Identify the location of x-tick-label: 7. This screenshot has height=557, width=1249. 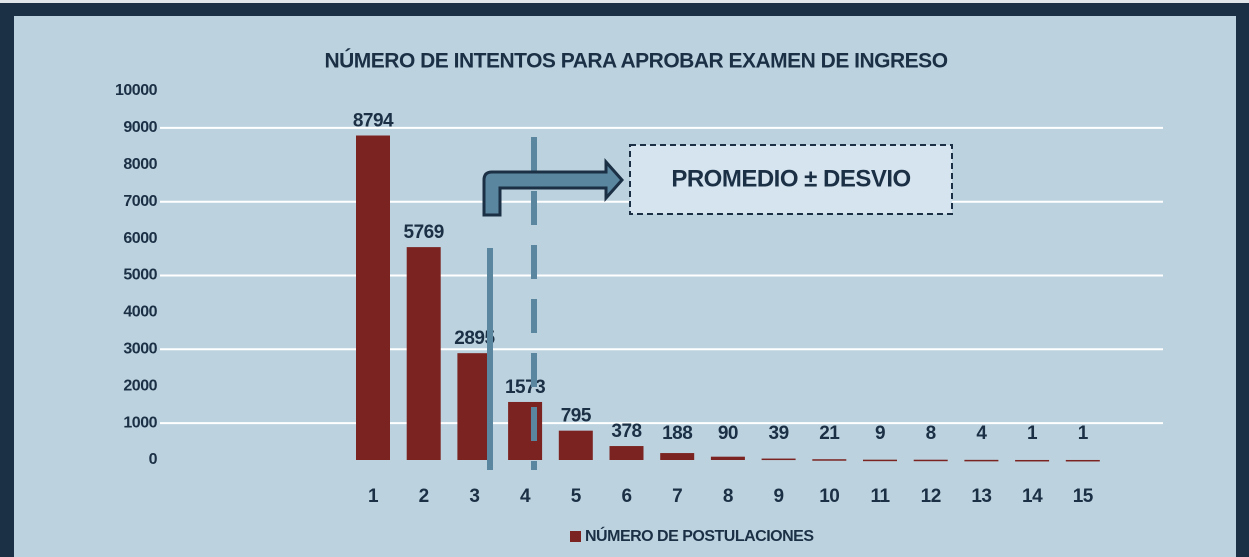
(677, 496).